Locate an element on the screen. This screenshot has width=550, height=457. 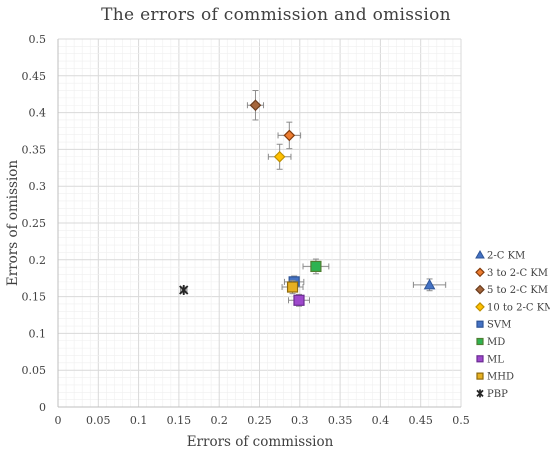
legend-item: PBP is located at coordinates (492, 394).